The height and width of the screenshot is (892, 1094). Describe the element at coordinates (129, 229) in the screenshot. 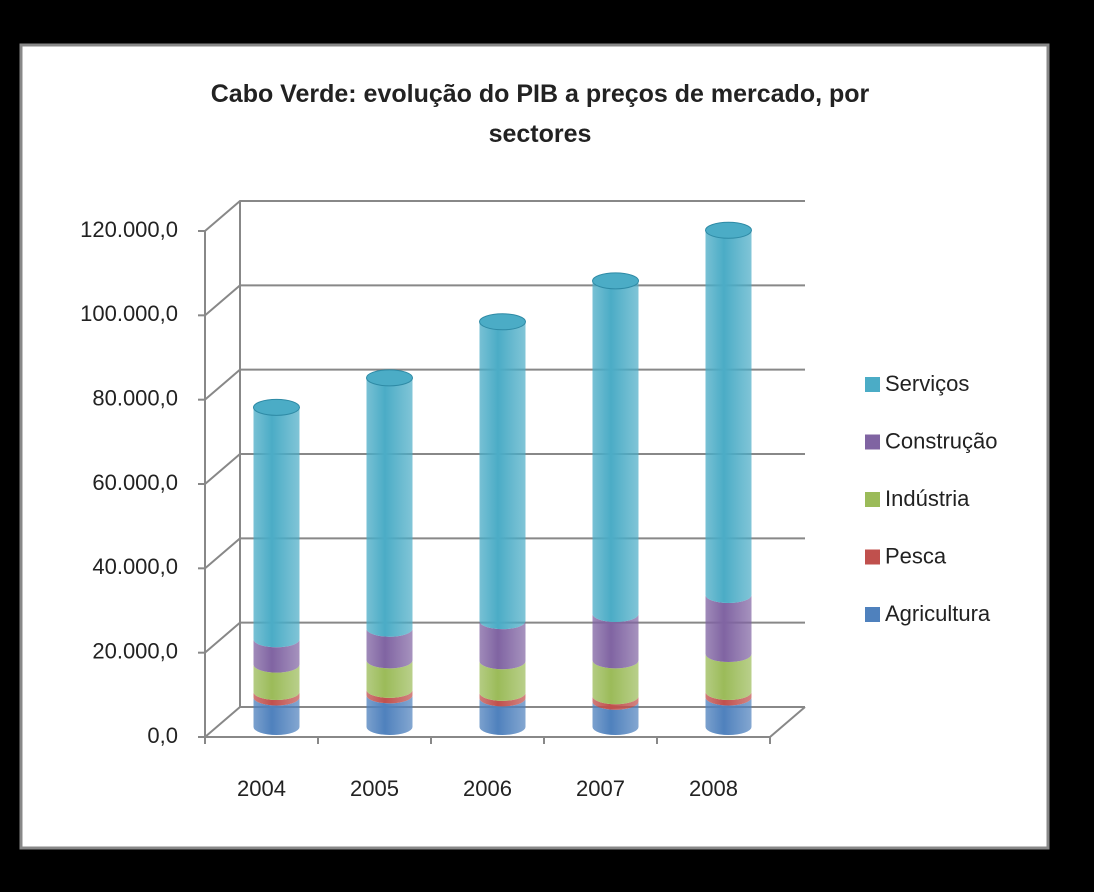

I see `y-tick-label: 120.000,0` at that location.